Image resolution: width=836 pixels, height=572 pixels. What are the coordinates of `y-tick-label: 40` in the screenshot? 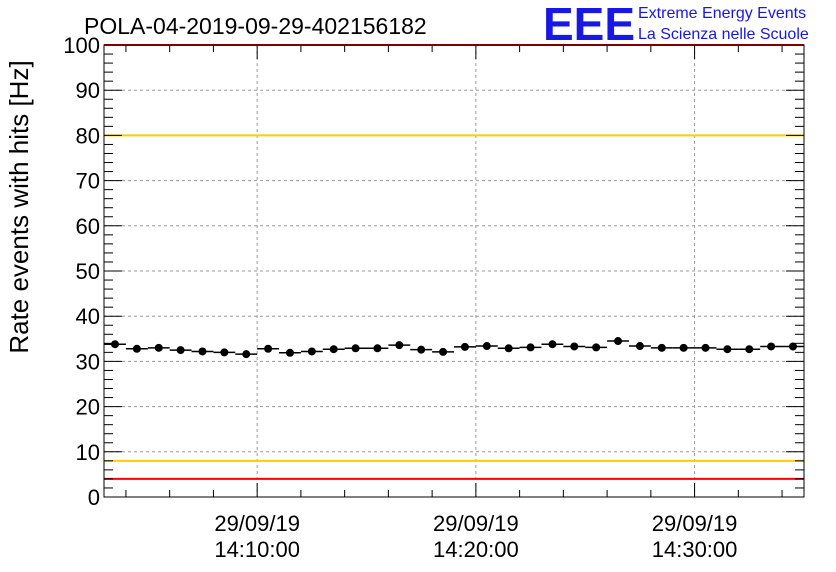 It's located at (88, 316).